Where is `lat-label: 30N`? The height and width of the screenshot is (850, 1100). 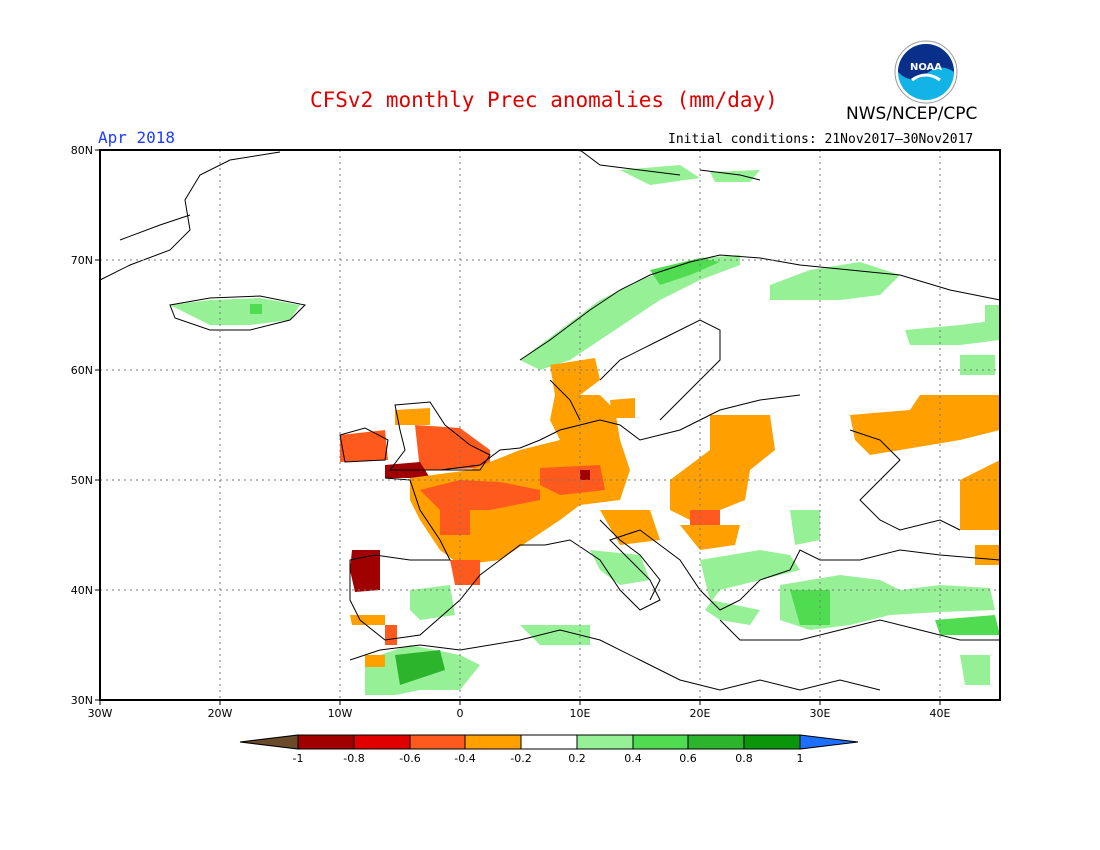
lat-label: 30N is located at coordinates (82, 700).